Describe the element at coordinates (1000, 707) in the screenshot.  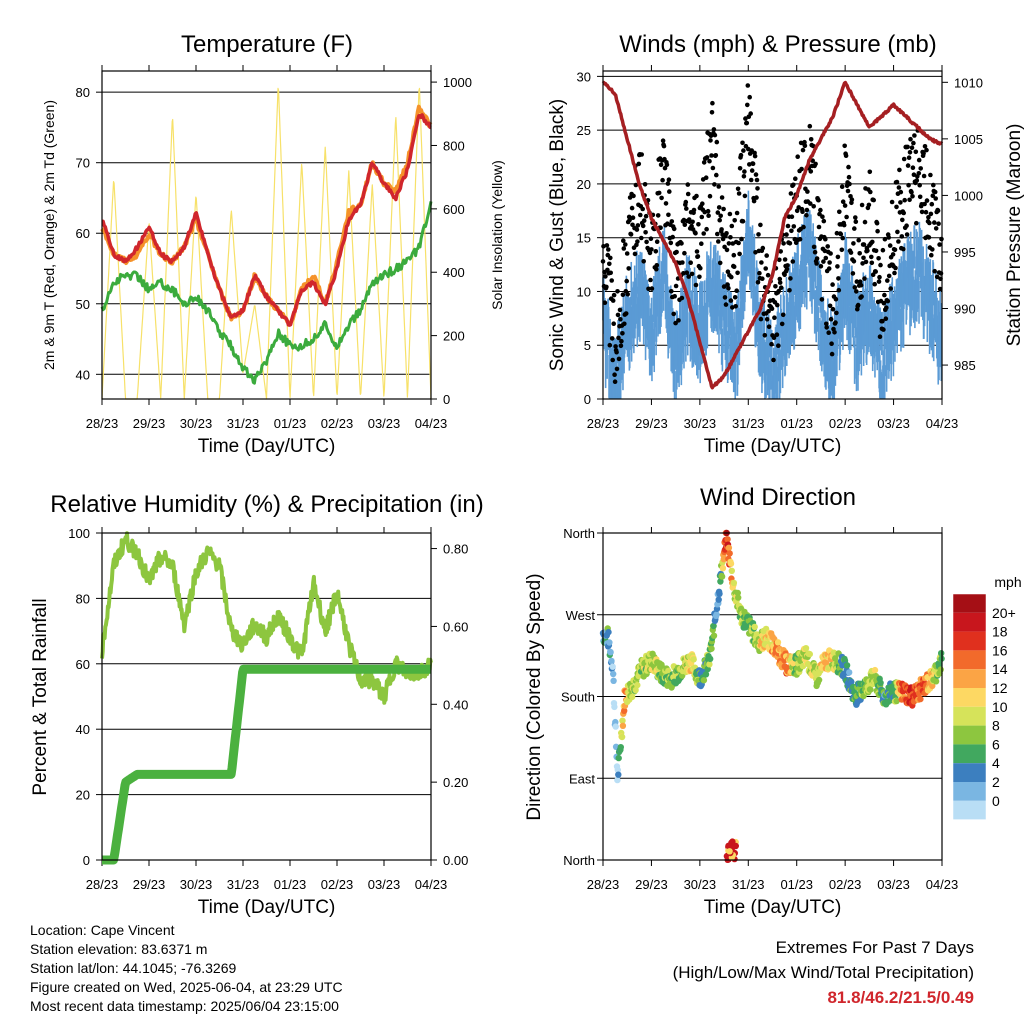
I see `speed-legend-label: 10` at that location.